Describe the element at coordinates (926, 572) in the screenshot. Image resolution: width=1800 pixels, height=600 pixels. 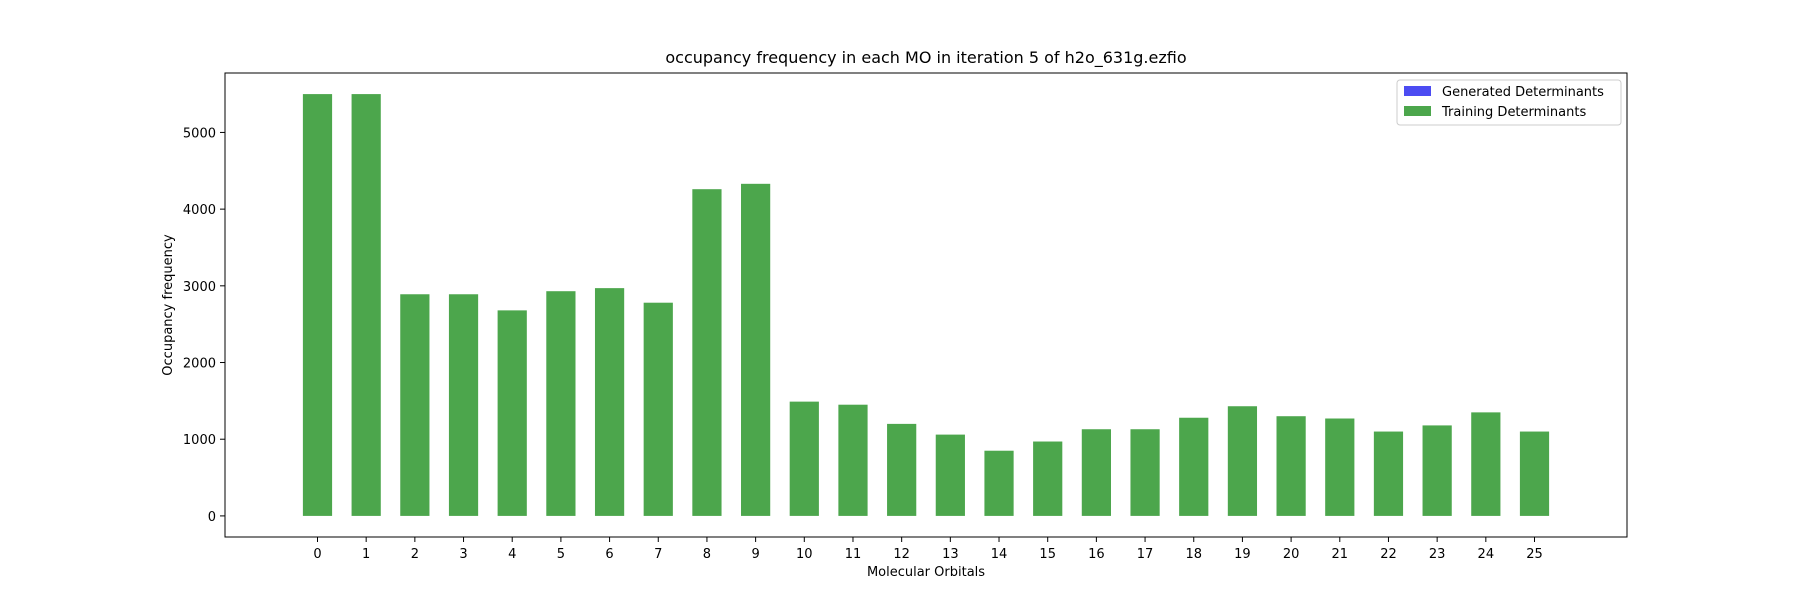
I see `x-axis-label: Molecular Orbitals` at that location.